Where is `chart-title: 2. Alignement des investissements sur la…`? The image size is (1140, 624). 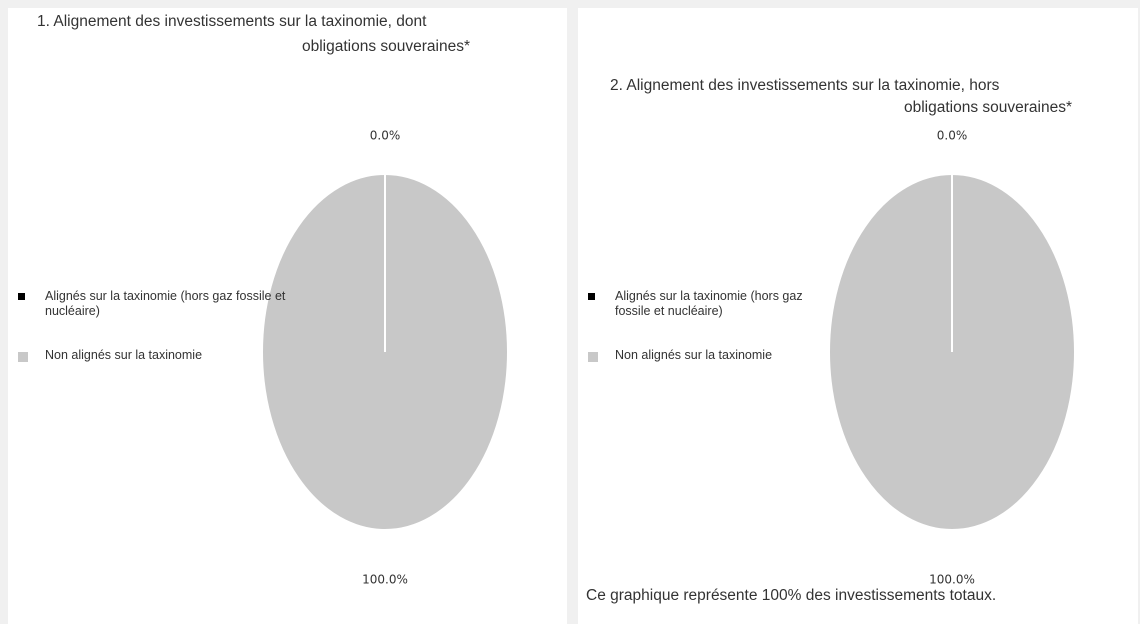 chart-title: 2. Alignement des investissements sur la… is located at coordinates (805, 85).